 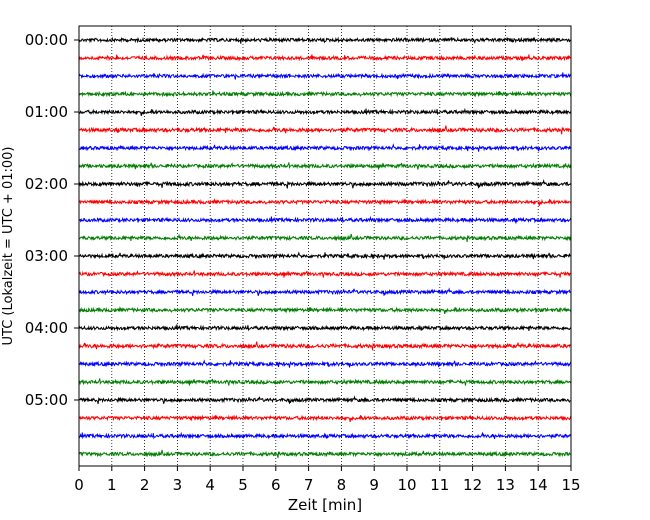 What do you see at coordinates (505, 485) in the screenshot?
I see `x-tick-label-13: 13` at bounding box center [505, 485].